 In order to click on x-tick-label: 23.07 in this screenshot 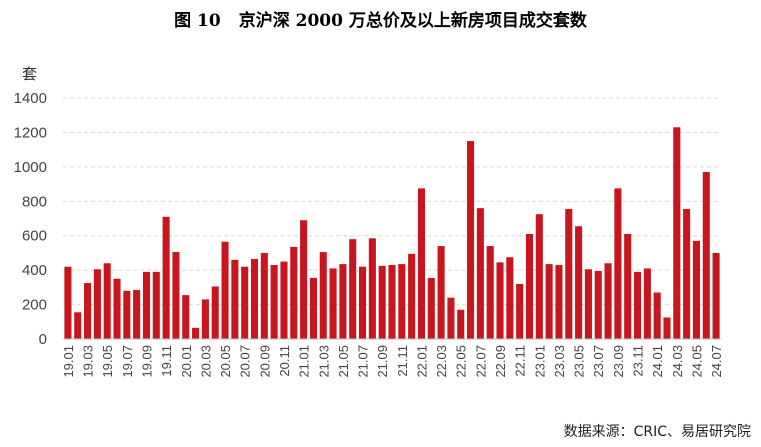, I will do `click(598, 361)`.